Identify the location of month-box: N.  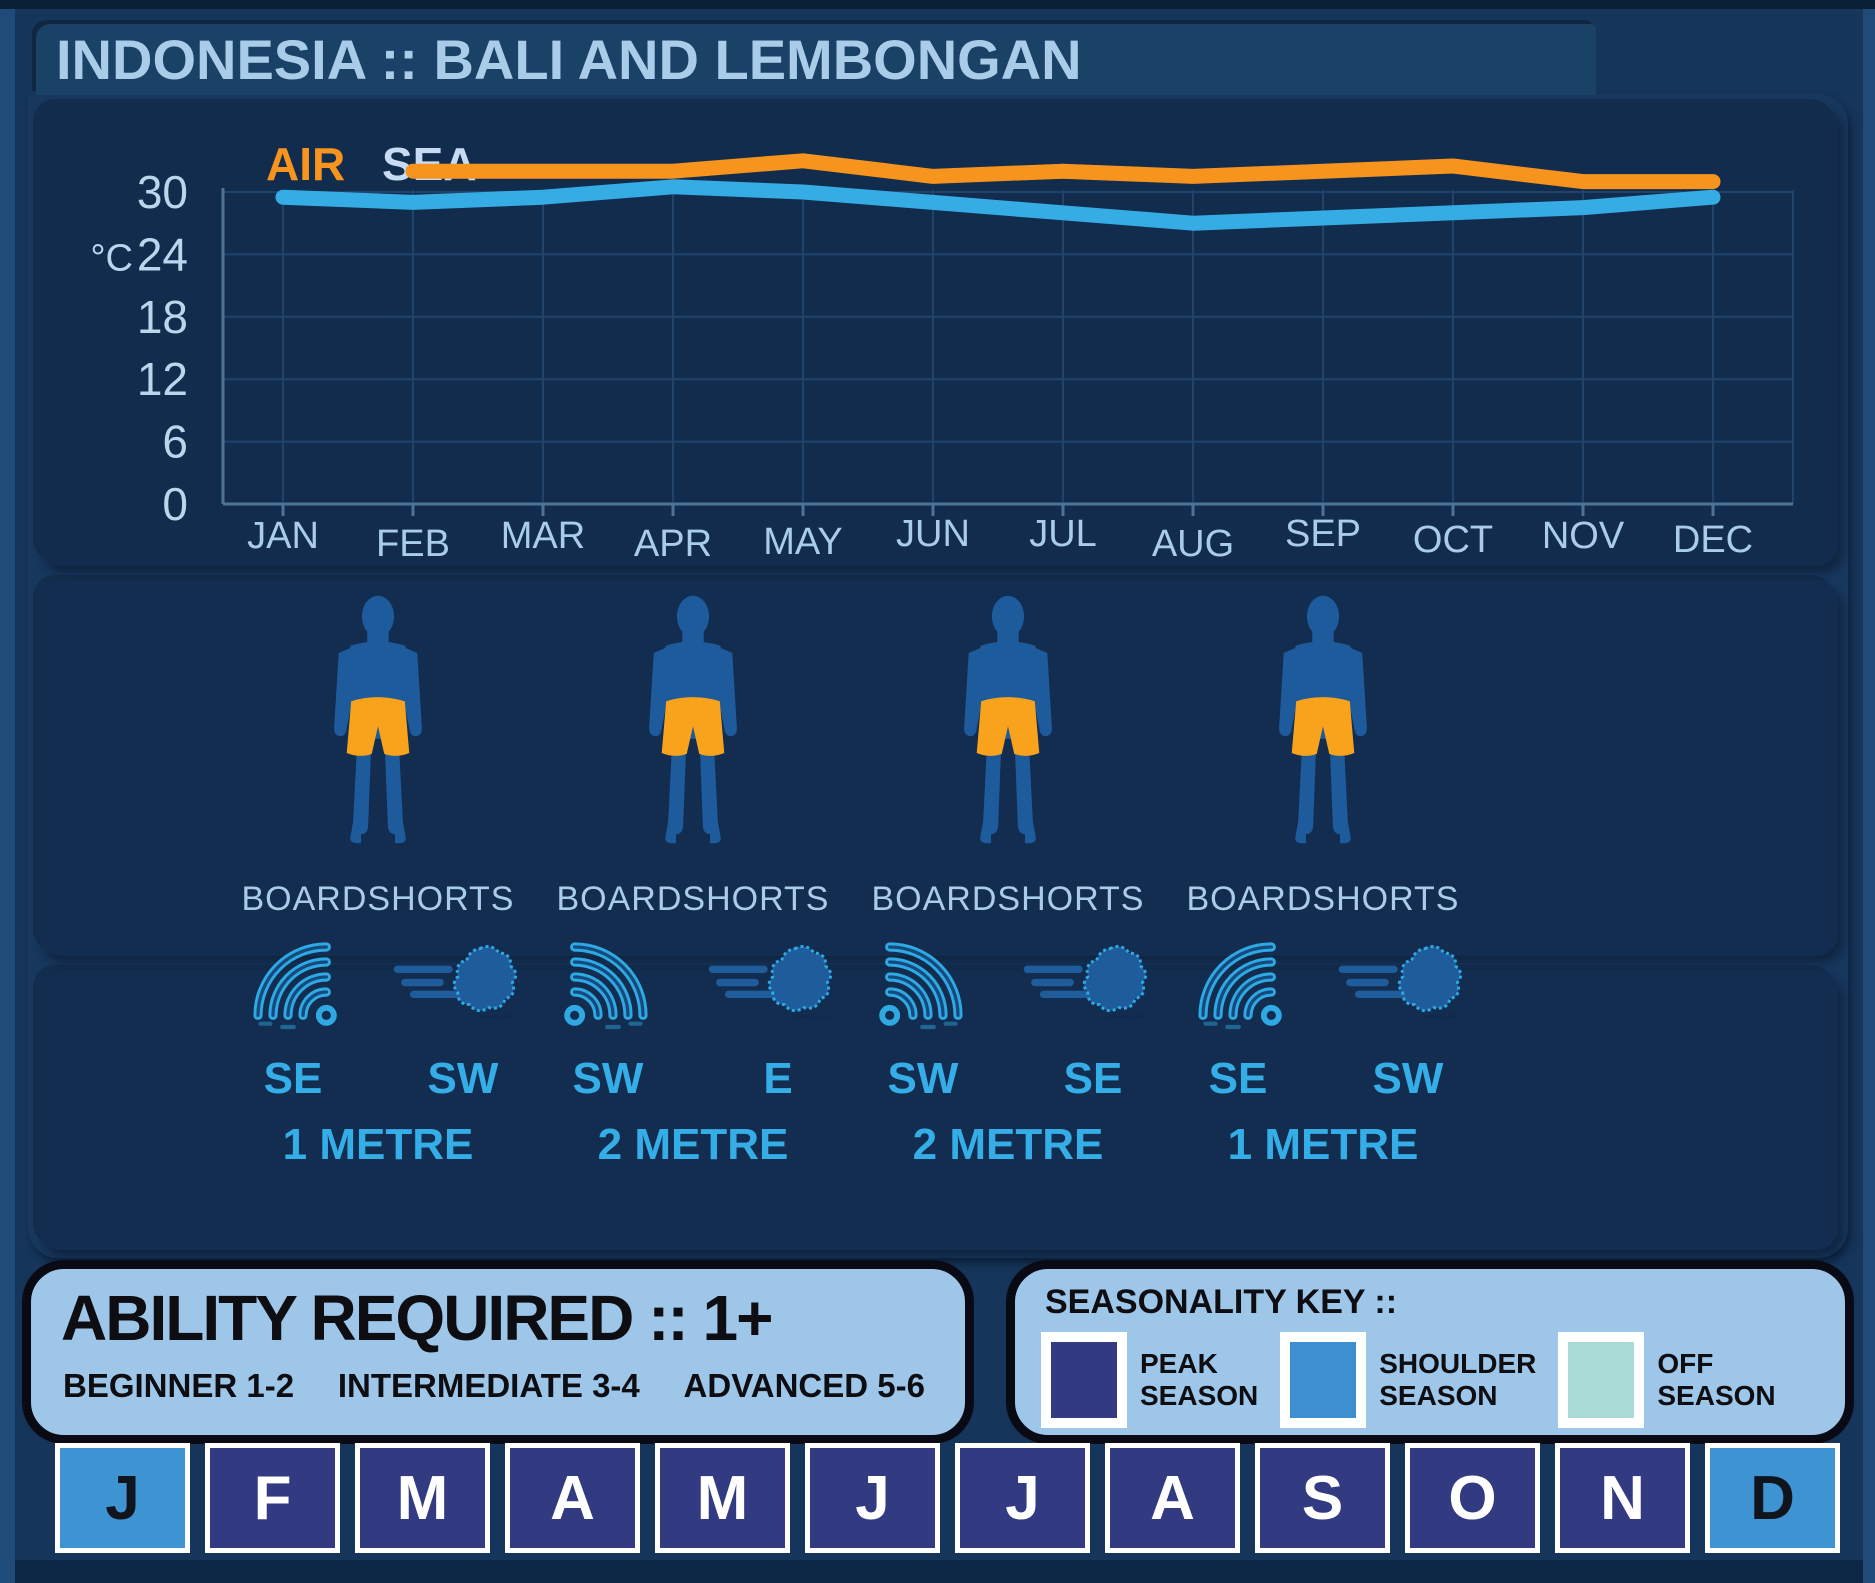
(1622, 1498).